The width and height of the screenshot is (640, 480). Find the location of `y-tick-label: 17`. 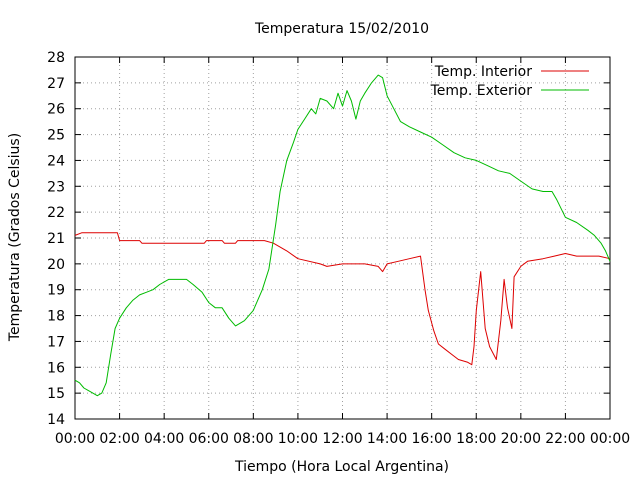

y-tick-label: 17 is located at coordinates (56, 342).